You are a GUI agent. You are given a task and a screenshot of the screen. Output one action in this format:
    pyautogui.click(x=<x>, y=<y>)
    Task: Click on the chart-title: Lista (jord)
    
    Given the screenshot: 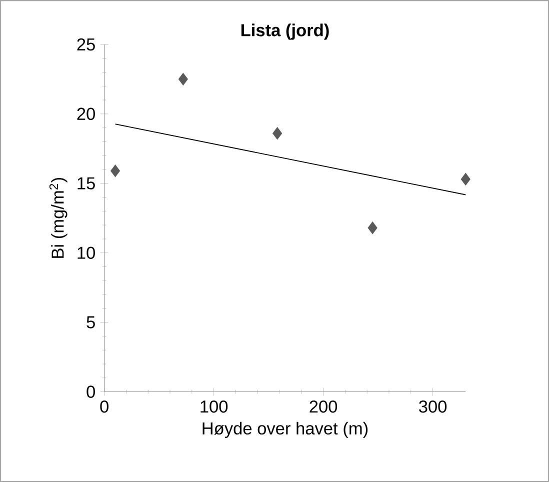 What is the action you would take?
    pyautogui.click(x=285, y=32)
    